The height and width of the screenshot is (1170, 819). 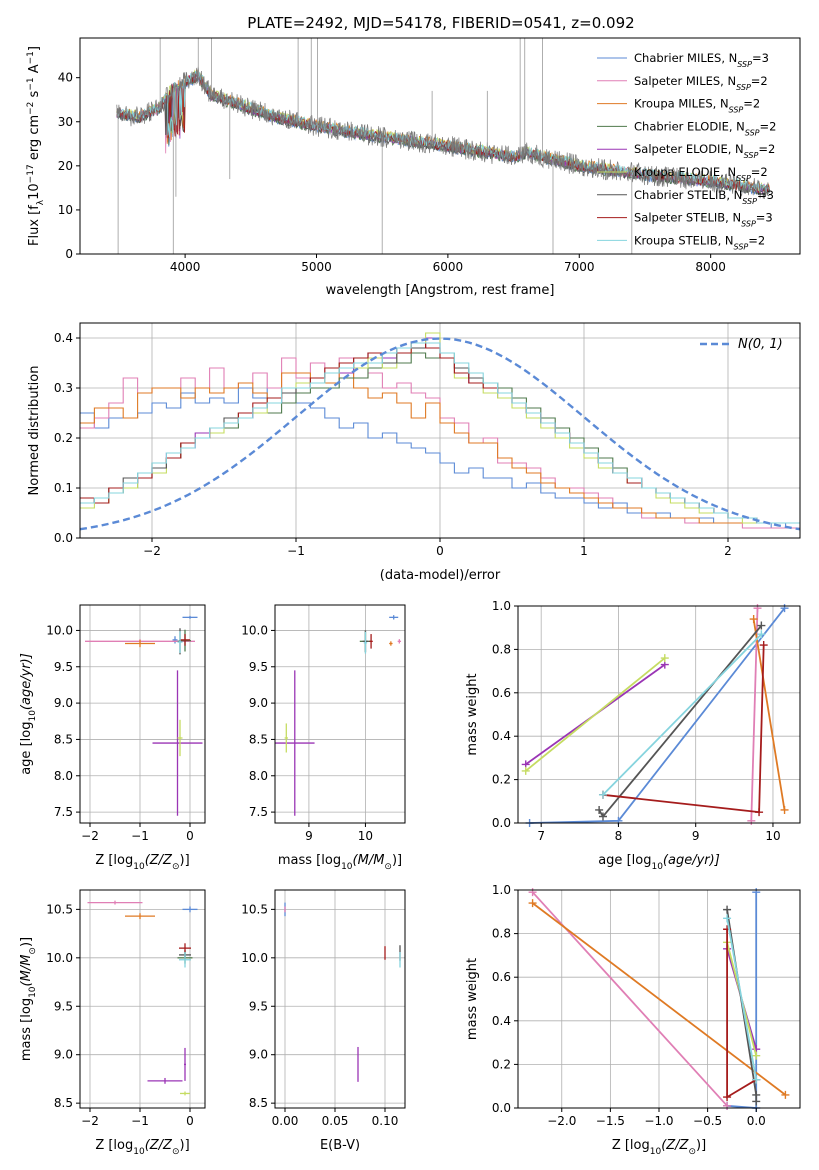 I want to click on y-tick-label: 0.1, so click(x=63, y=488).